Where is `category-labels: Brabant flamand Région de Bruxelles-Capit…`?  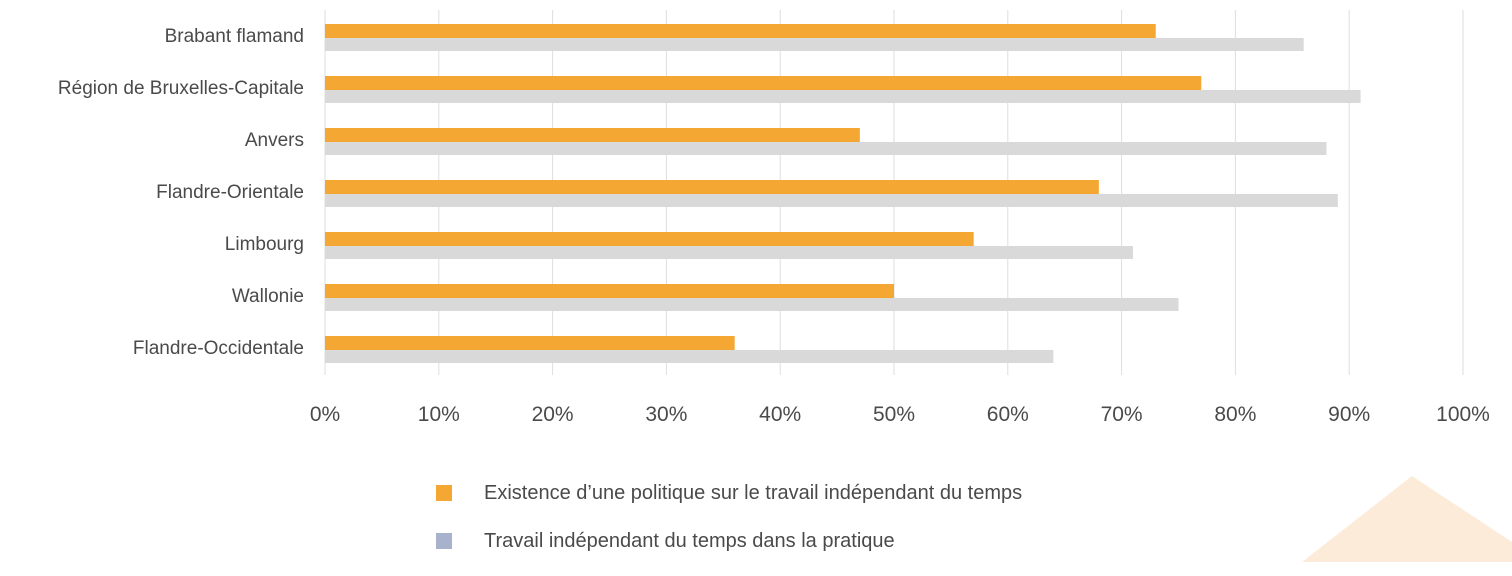 category-labels: Brabant flamand Région de Bruxelles-Capit… is located at coordinates (181, 192).